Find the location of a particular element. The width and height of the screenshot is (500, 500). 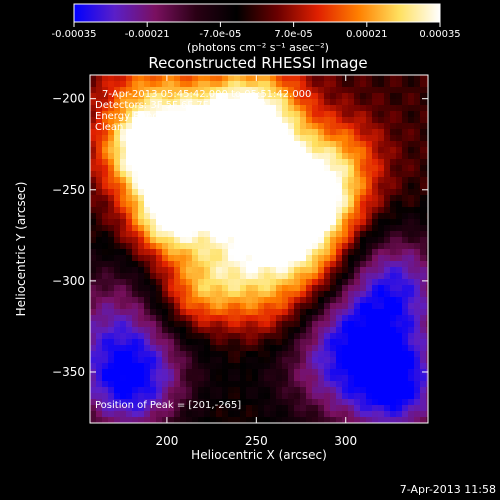

colorbar-tick-label: 0.00035 is located at coordinates (439, 34).